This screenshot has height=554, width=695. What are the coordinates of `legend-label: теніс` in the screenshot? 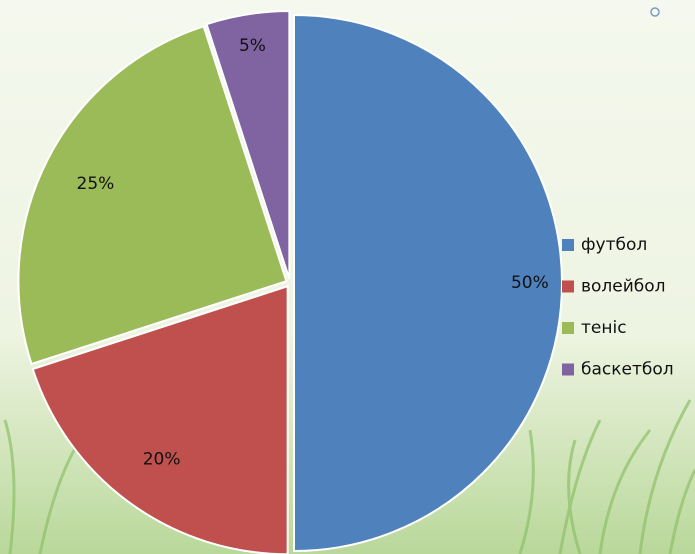 It's located at (604, 328).